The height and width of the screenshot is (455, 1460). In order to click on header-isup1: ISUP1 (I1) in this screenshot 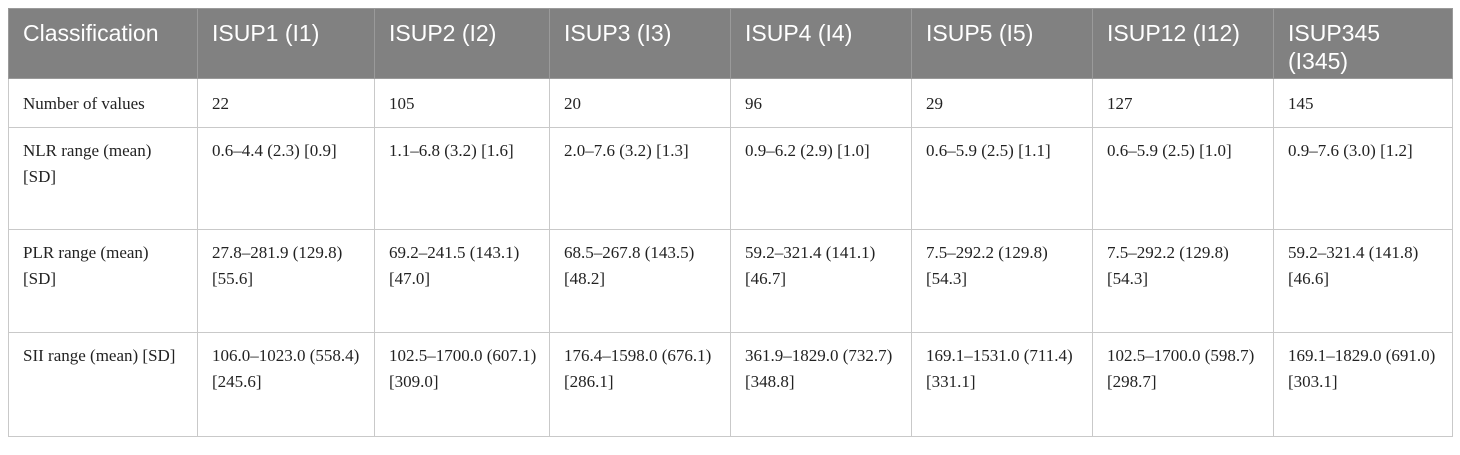, I will do `click(286, 43)`.